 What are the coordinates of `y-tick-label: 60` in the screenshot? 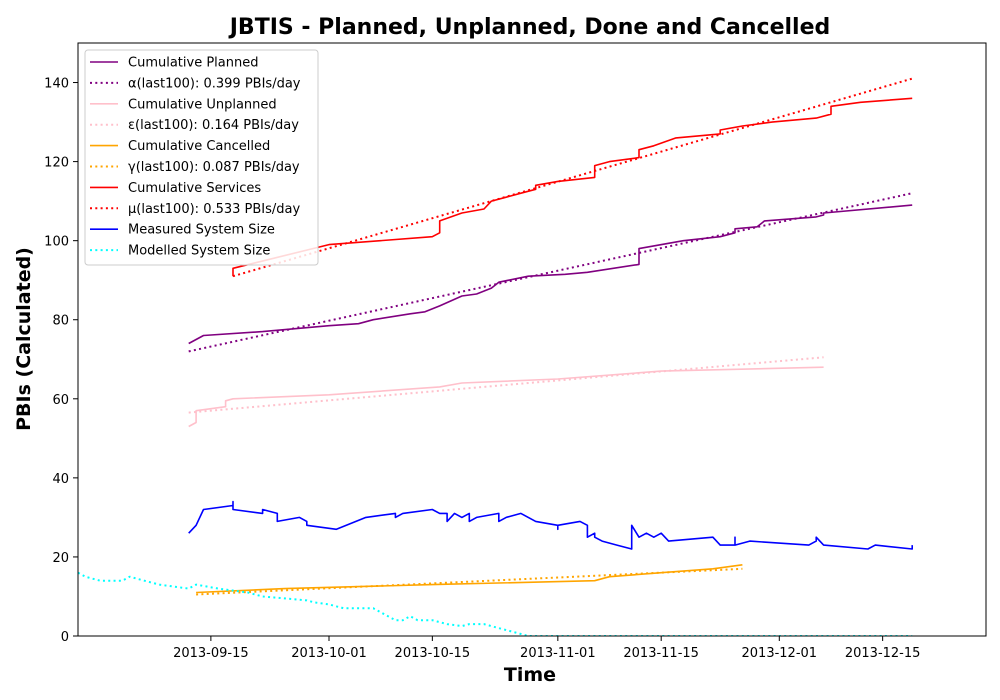 It's located at (60, 400).